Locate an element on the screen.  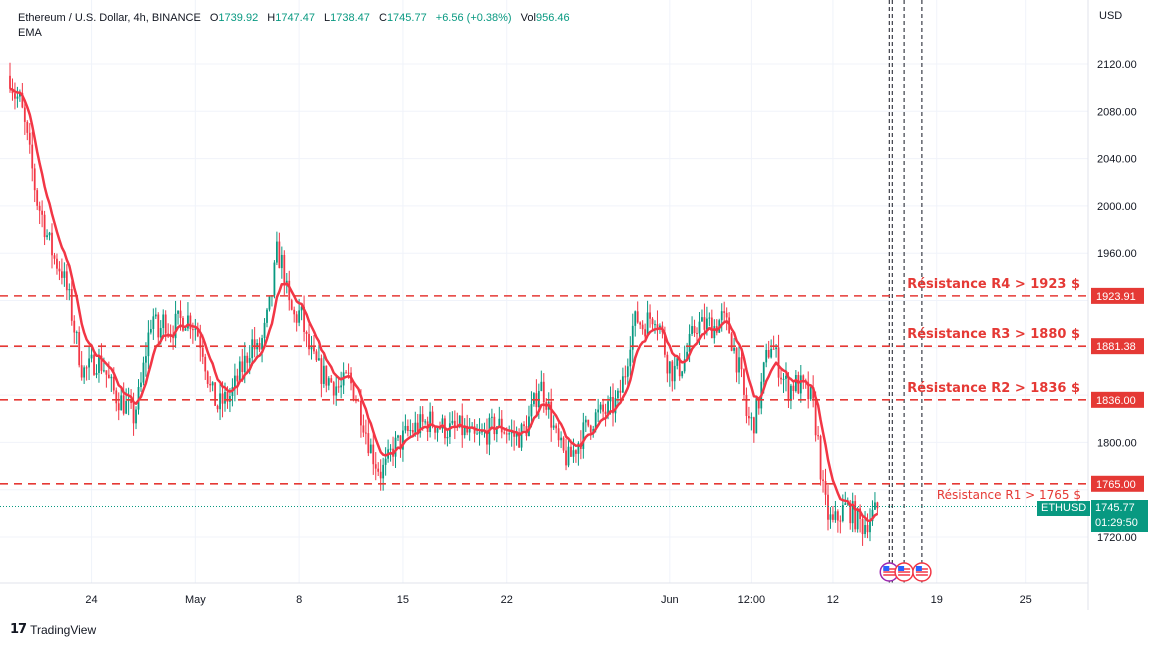
time-tick-label: May is located at coordinates (195, 600).